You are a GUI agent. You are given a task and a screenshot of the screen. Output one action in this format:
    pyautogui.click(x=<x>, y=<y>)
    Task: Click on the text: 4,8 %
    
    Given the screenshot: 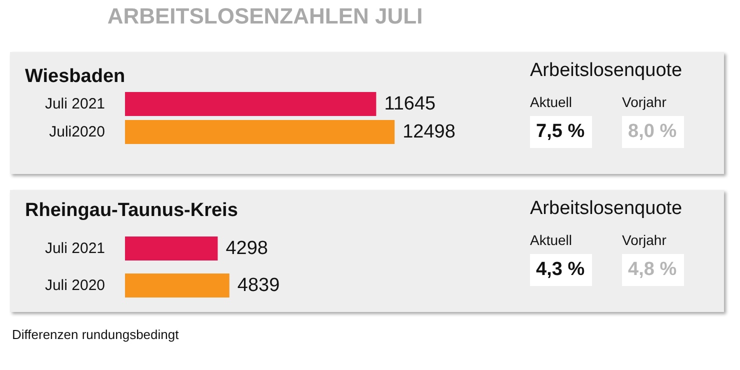 What is the action you would take?
    pyautogui.click(x=652, y=270)
    